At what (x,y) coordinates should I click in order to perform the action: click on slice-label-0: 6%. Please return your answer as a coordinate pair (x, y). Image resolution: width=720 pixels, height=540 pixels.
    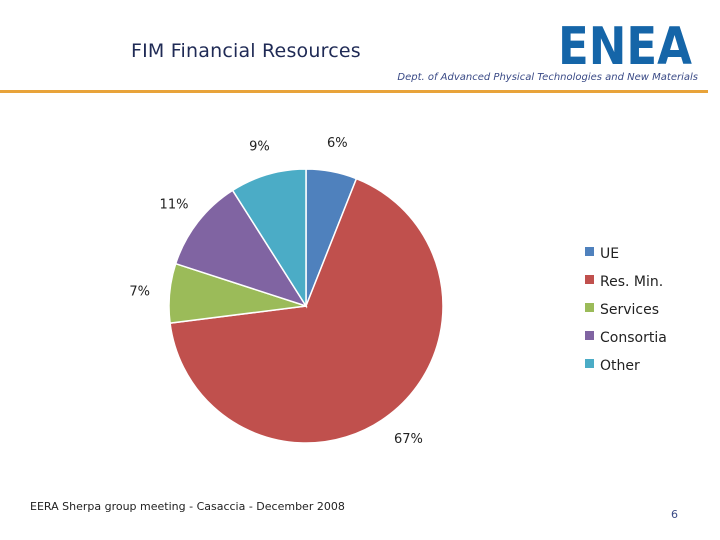
    Looking at the image, I should click on (337, 143).